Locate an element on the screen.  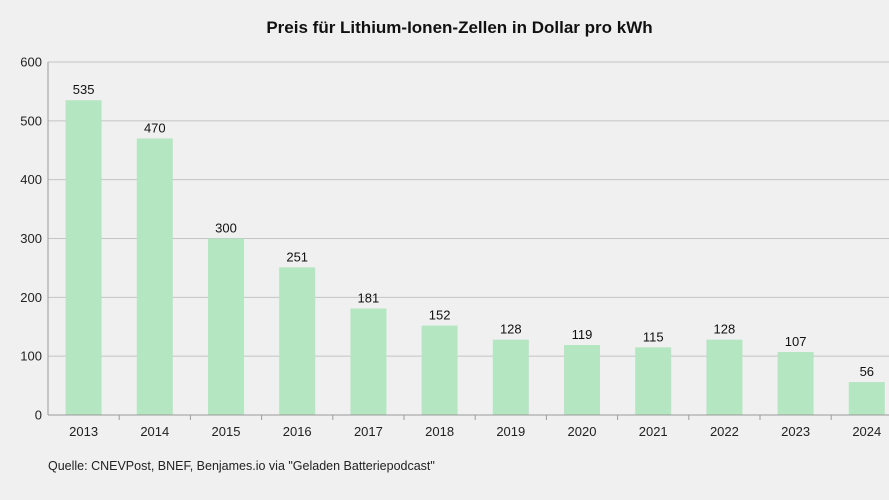
data-label: 535 is located at coordinates (84, 89).